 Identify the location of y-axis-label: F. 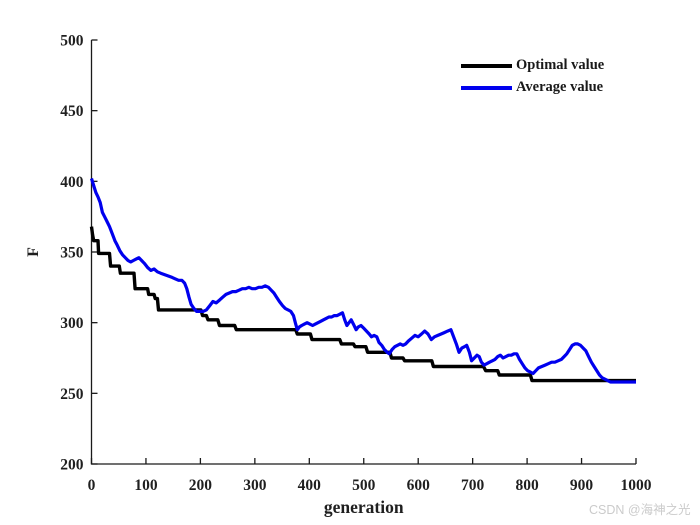
(33, 252).